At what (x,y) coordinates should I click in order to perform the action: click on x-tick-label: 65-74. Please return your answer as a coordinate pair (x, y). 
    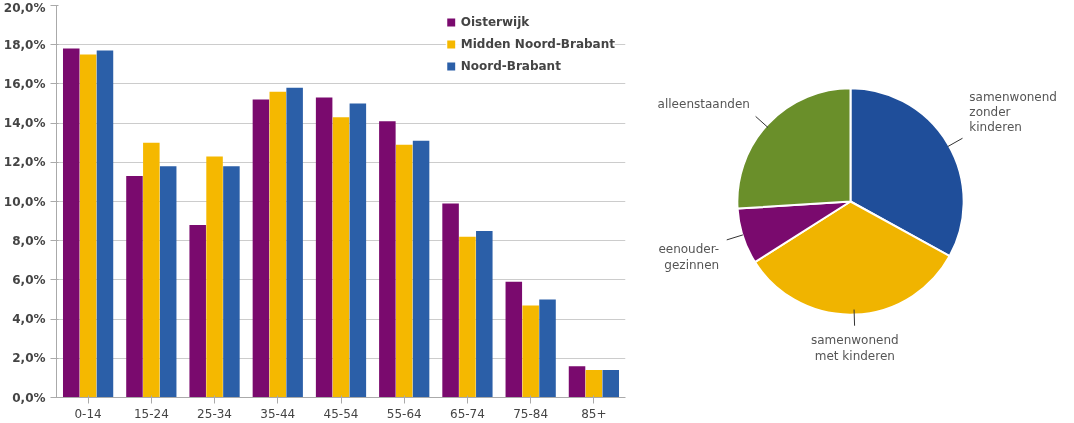
    Looking at the image, I should click on (467, 413).